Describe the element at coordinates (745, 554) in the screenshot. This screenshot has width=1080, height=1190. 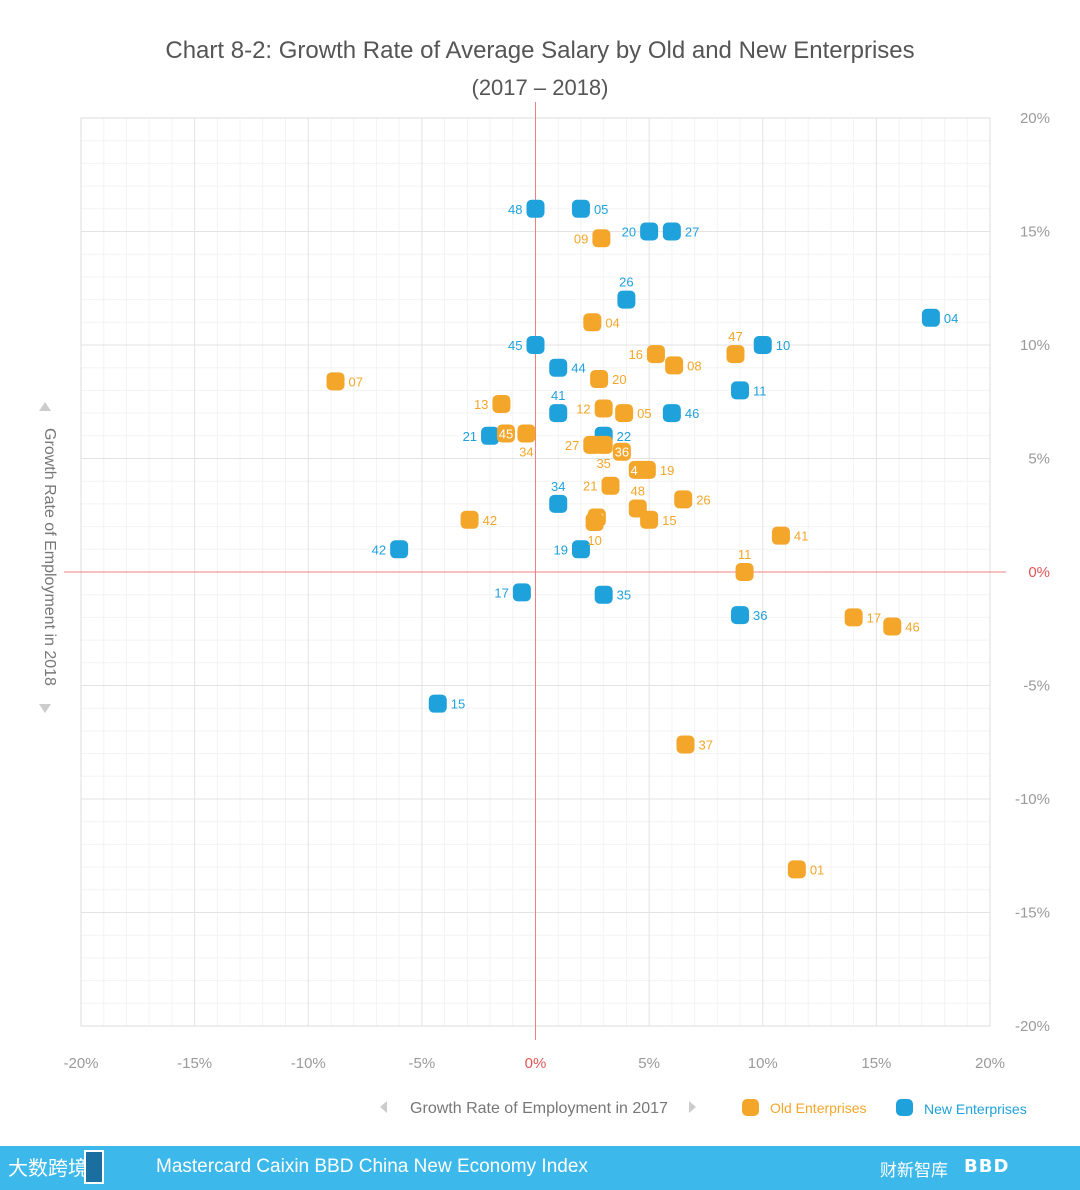
I see `point-label: 11` at that location.